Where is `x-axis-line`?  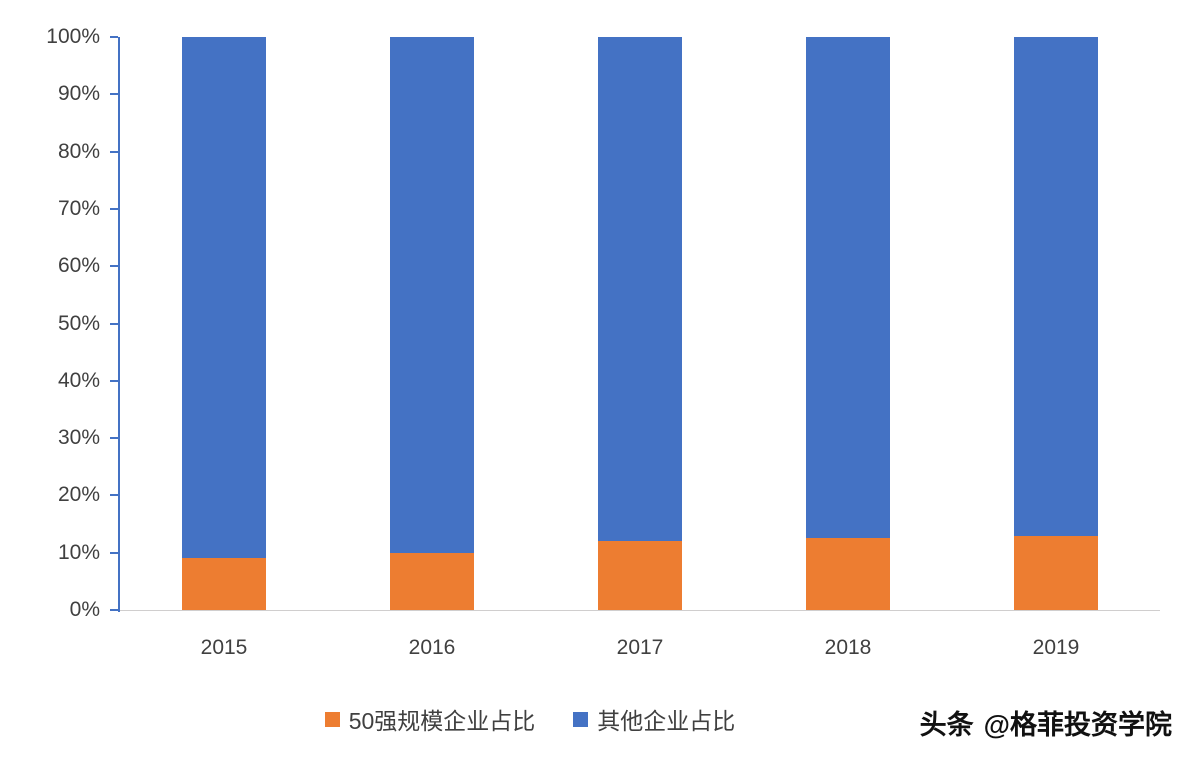 x-axis-line is located at coordinates (640, 610).